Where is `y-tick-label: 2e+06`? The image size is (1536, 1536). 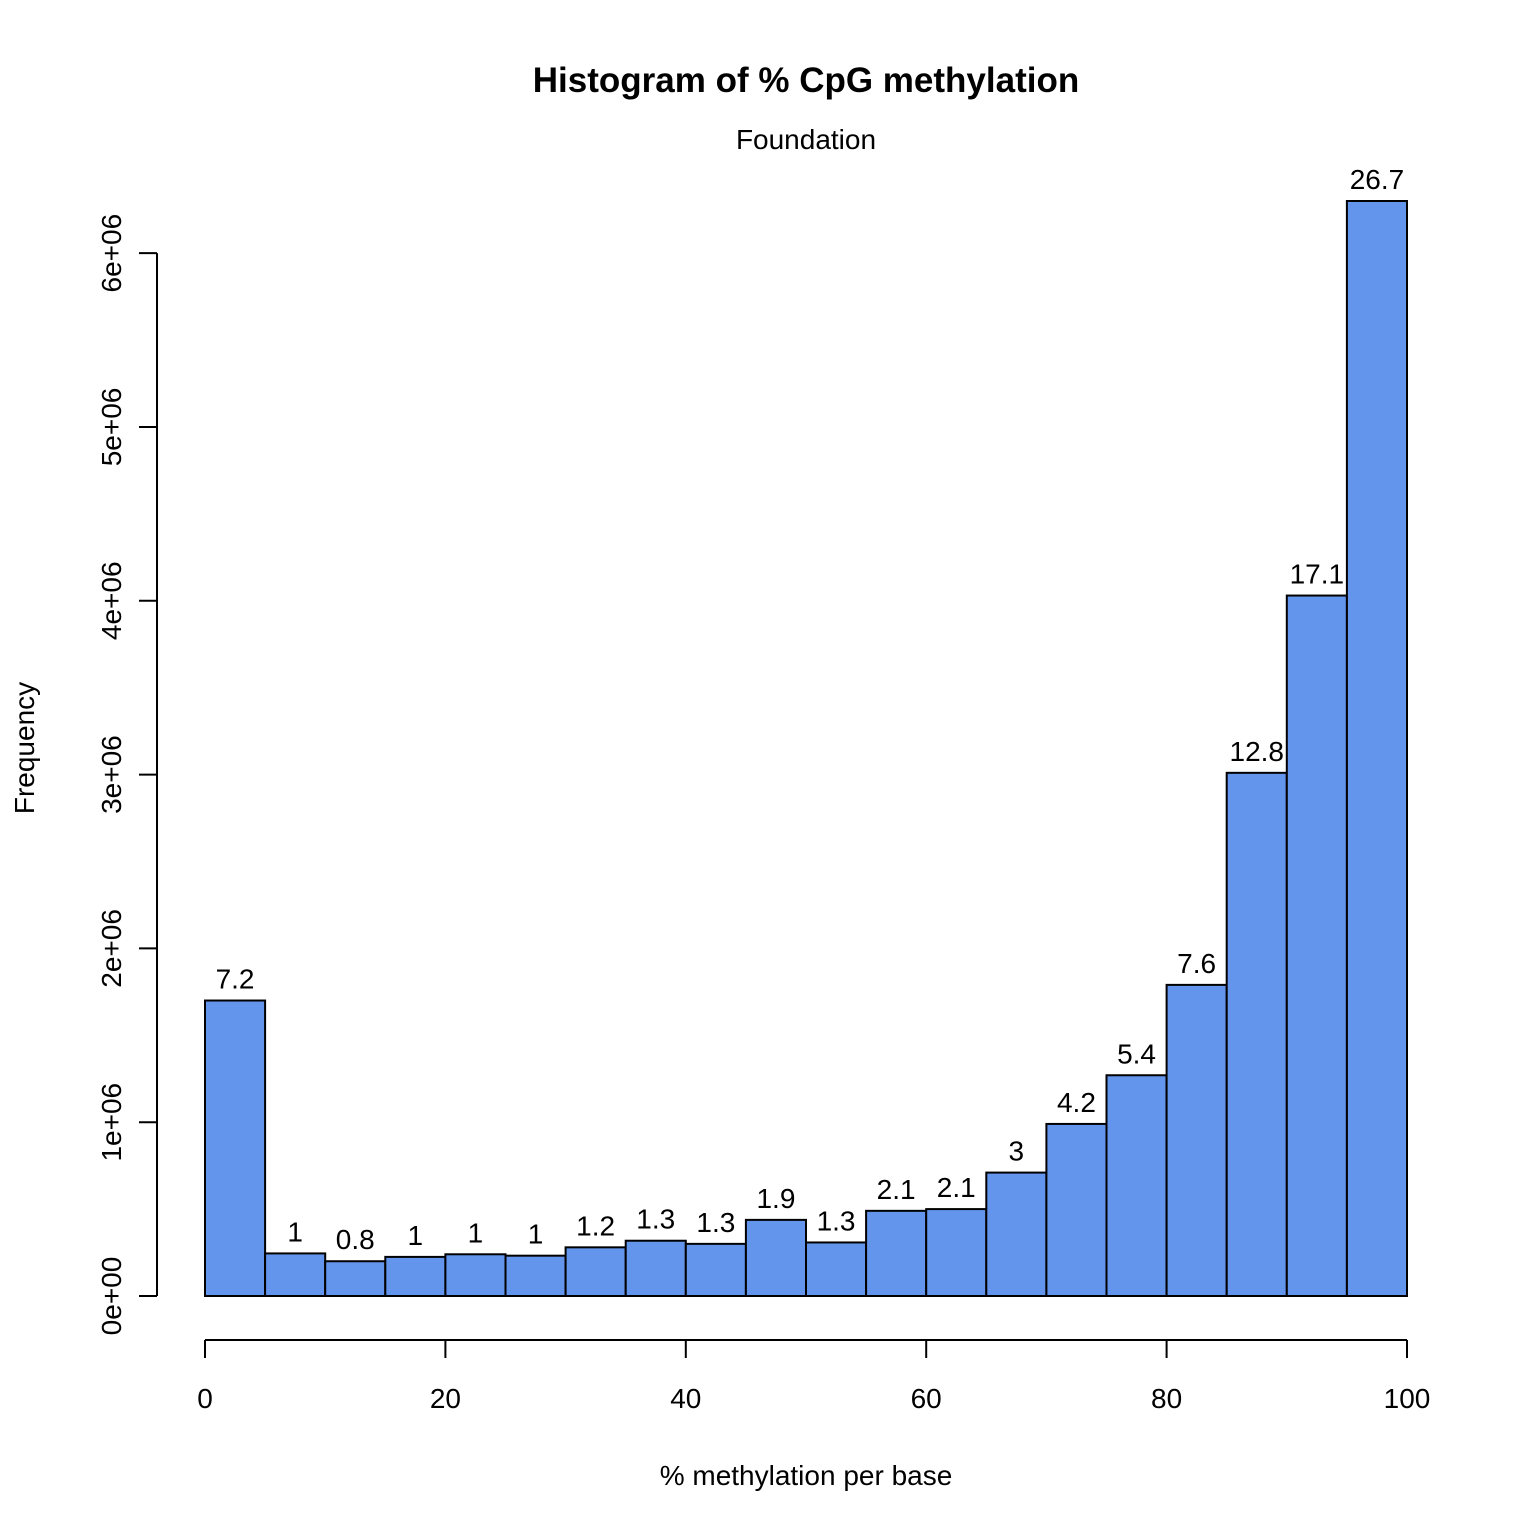
y-tick-label: 2e+06 is located at coordinates (111, 948).